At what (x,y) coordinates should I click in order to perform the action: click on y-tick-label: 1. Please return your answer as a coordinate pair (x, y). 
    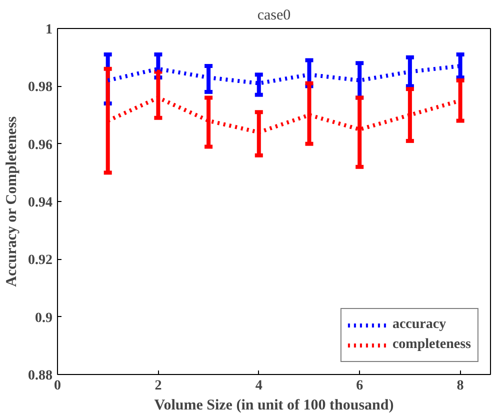
    Looking at the image, I should click on (49, 30).